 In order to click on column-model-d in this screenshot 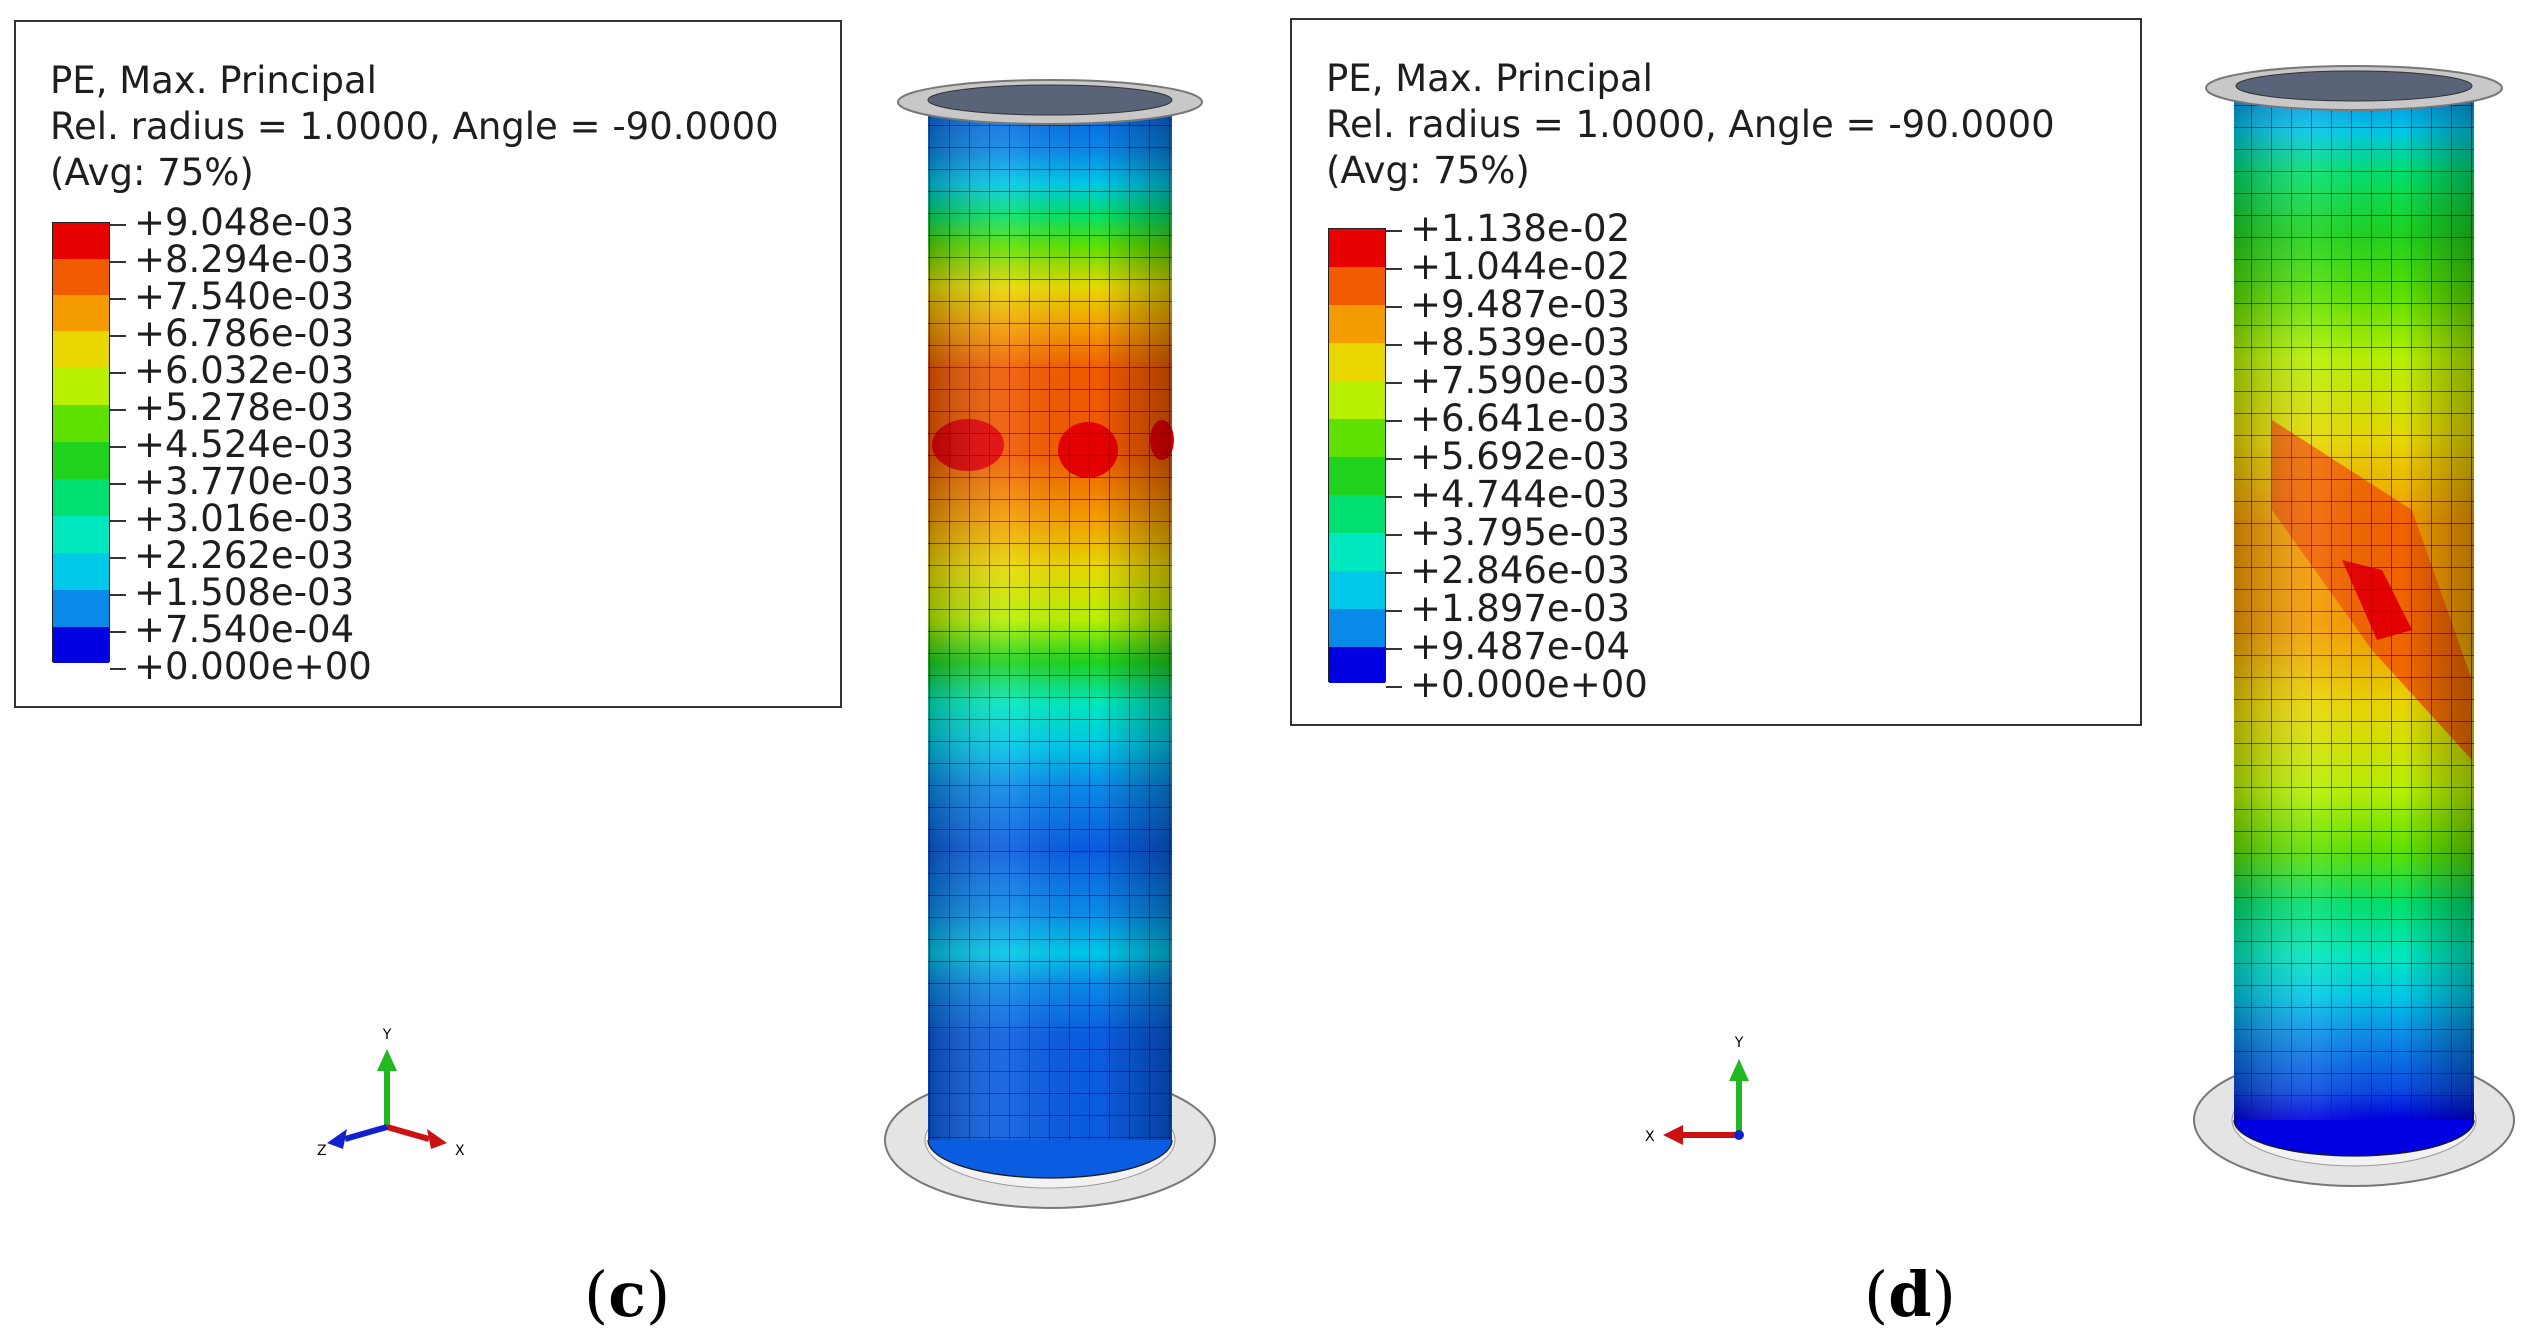, I will do `click(2354, 626)`.